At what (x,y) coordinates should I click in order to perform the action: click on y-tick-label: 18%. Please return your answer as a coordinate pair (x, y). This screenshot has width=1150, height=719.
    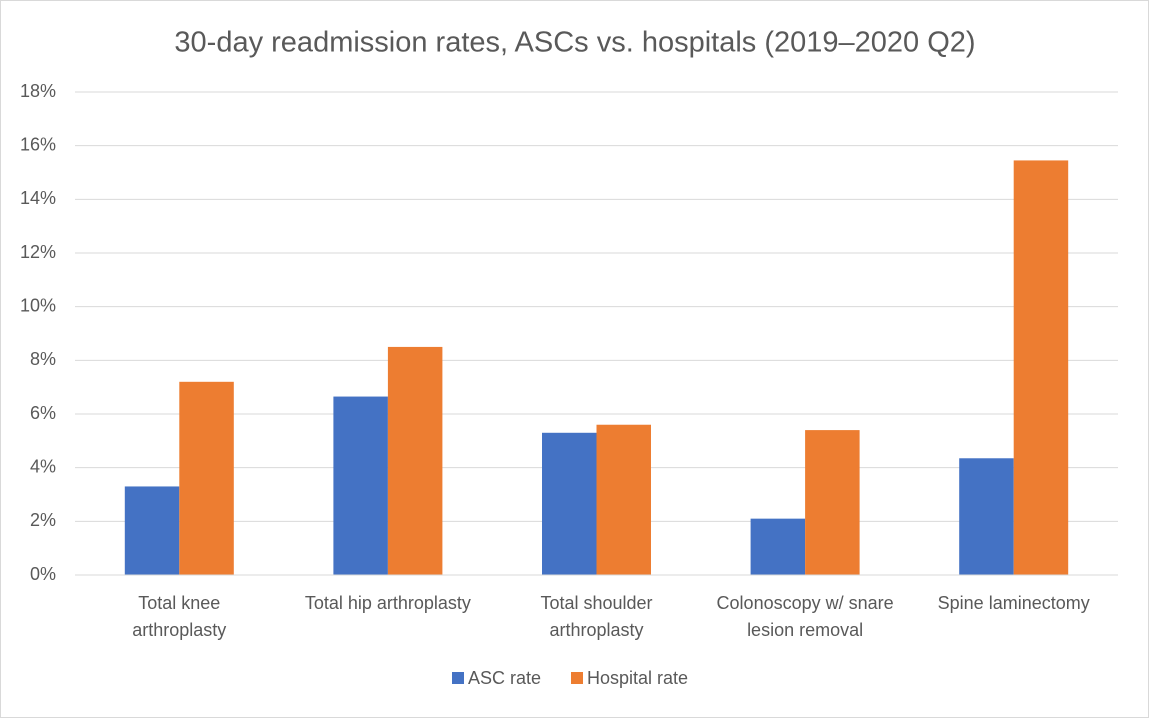
    Looking at the image, I should click on (38, 91).